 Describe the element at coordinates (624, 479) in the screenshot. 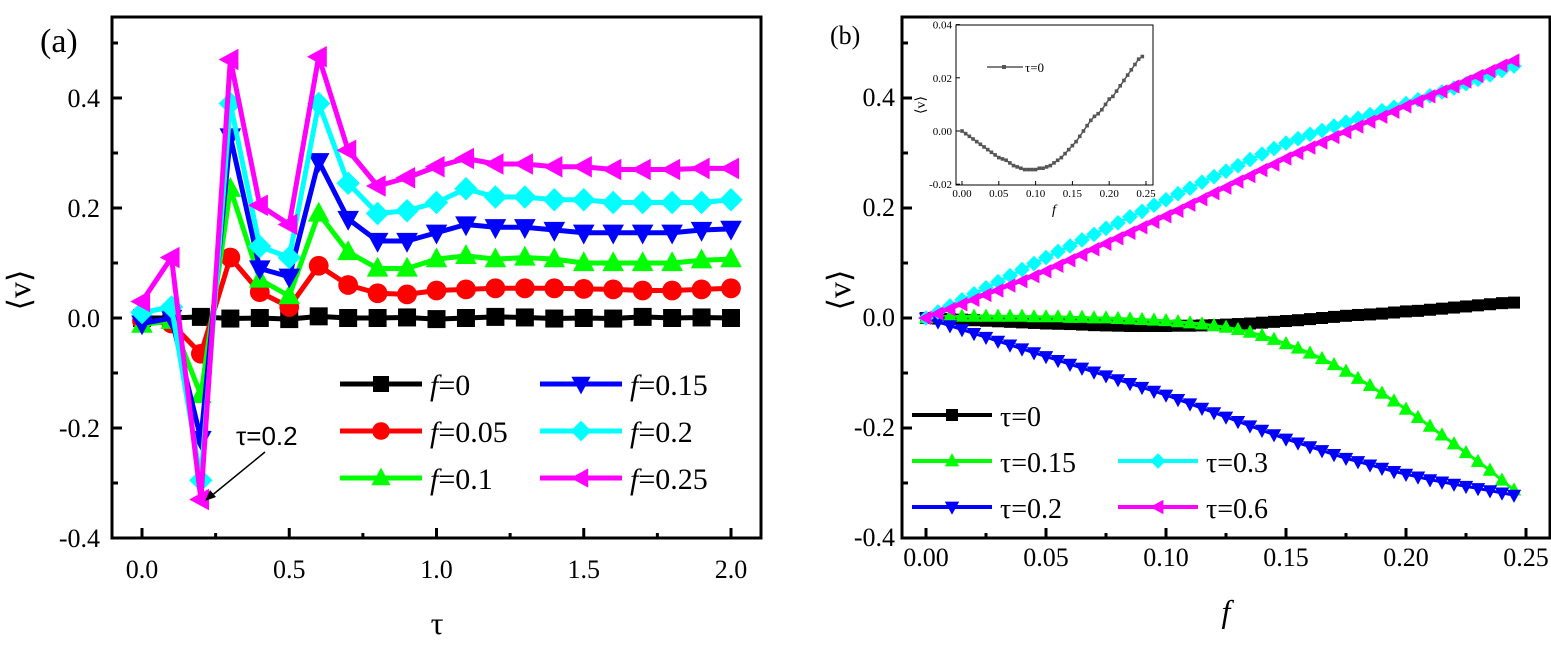

I see `legend-item: f=0.25` at that location.